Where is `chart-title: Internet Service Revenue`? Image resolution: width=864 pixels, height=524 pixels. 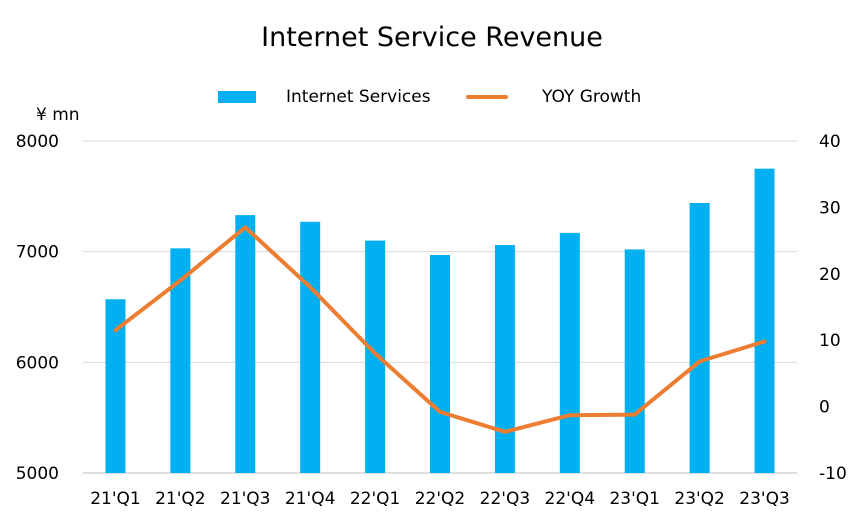 chart-title: Internet Service Revenue is located at coordinates (432, 37).